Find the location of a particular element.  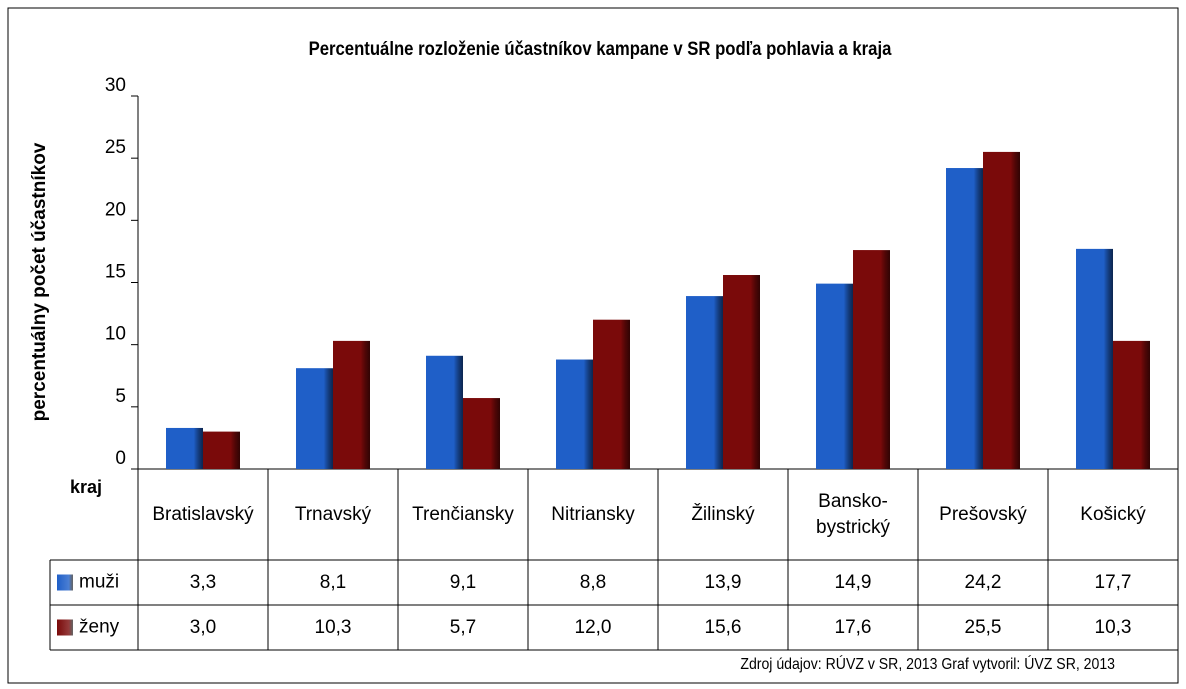

table-value: 8,1 is located at coordinates (333, 582).